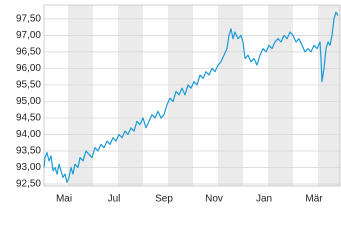 This screenshot has height=240, width=341. I want to click on y-tick-label: 95,50, so click(28, 85).